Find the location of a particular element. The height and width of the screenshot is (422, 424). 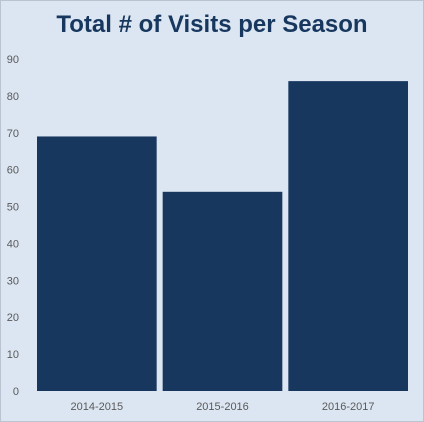

y-tick-label: 0 is located at coordinates (16, 392).